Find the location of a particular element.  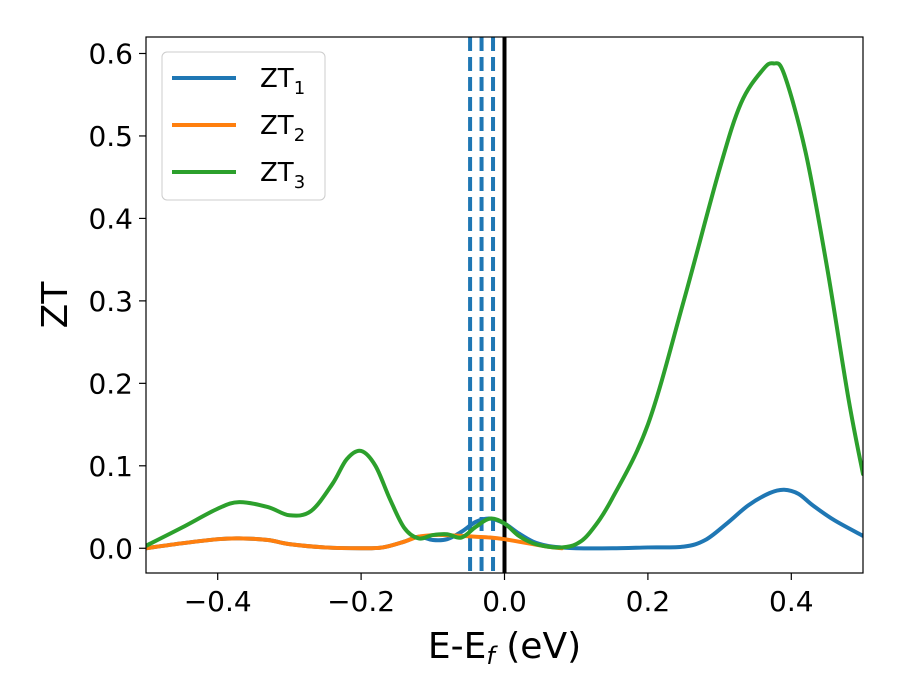

legend: ZT1 ZT2 ZT3 is located at coordinates (243, 126).